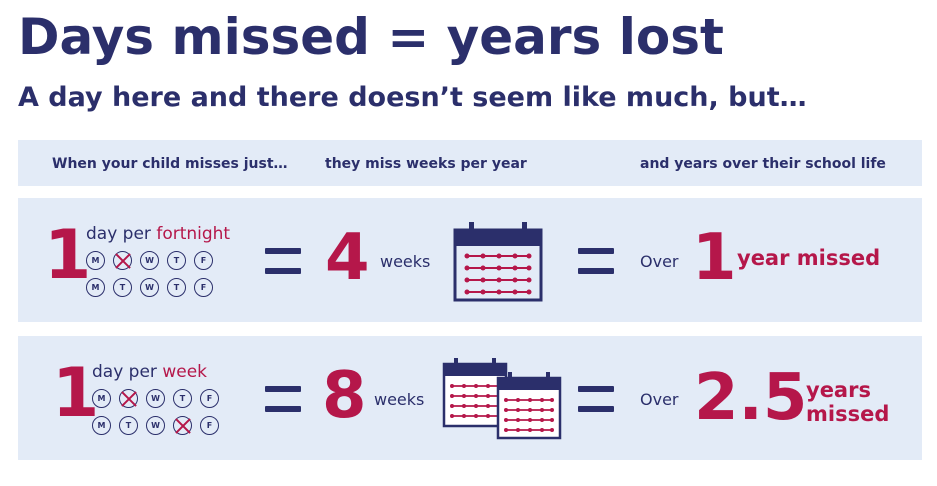 The height and width of the screenshot is (486, 937). Describe the element at coordinates (371, 37) in the screenshot. I see `page-title: Days missed = years lost` at that location.